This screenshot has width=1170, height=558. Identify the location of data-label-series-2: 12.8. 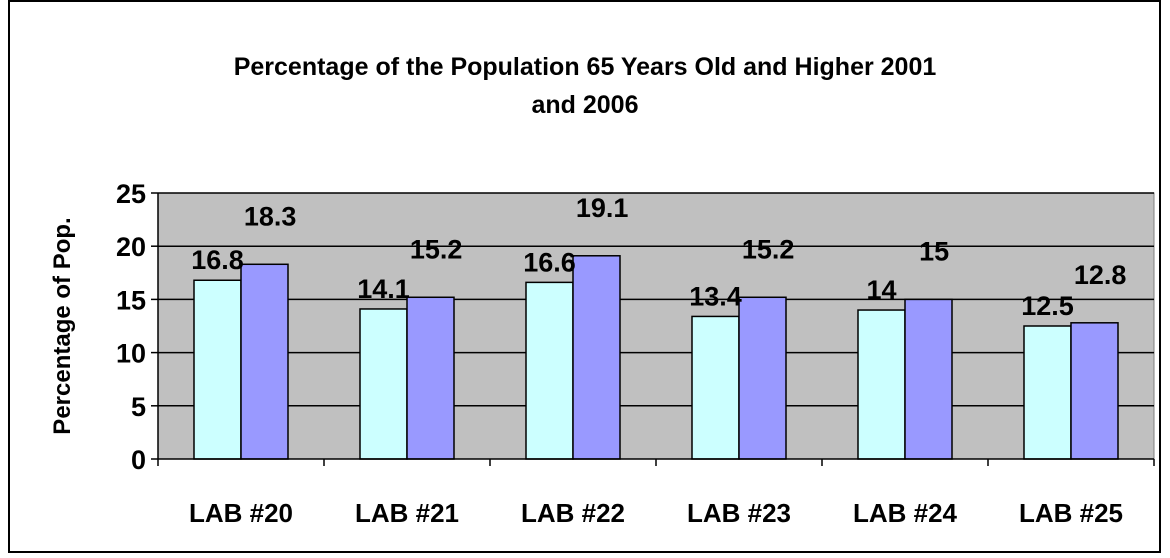
(1100, 275).